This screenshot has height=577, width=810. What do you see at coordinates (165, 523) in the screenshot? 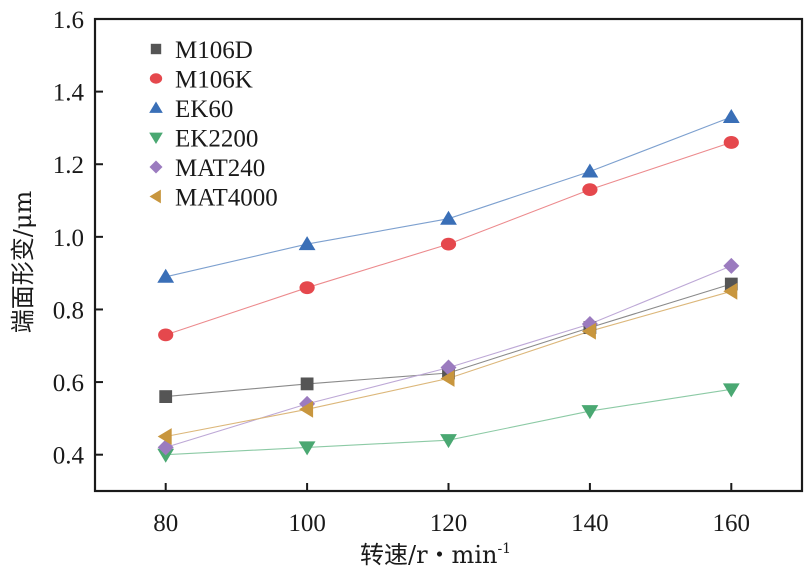
I see `x-tick-label: 80` at bounding box center [165, 523].